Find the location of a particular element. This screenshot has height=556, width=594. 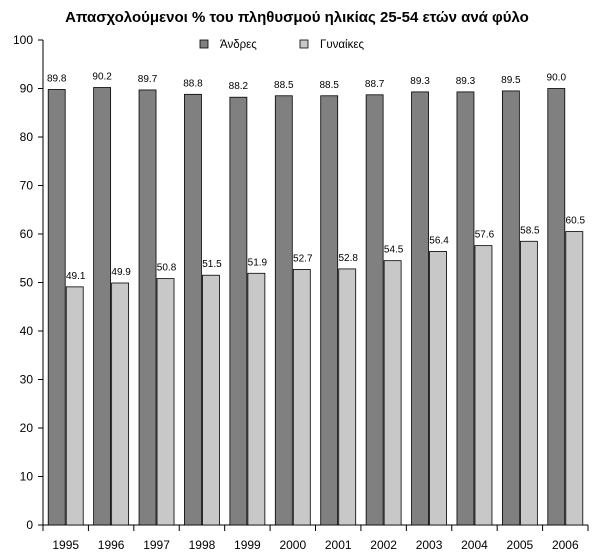

data-label: 89.7 is located at coordinates (148, 79).